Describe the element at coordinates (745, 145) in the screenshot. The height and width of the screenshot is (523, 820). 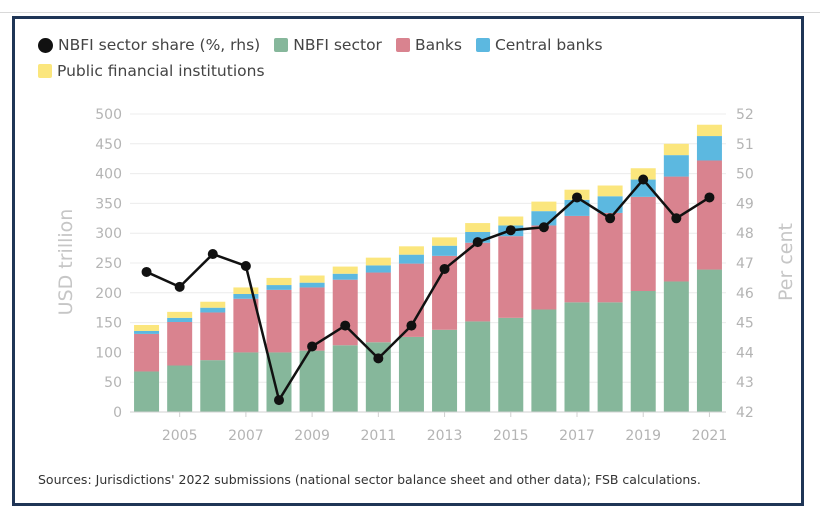
I see `y2-tick-label: 51` at that location.